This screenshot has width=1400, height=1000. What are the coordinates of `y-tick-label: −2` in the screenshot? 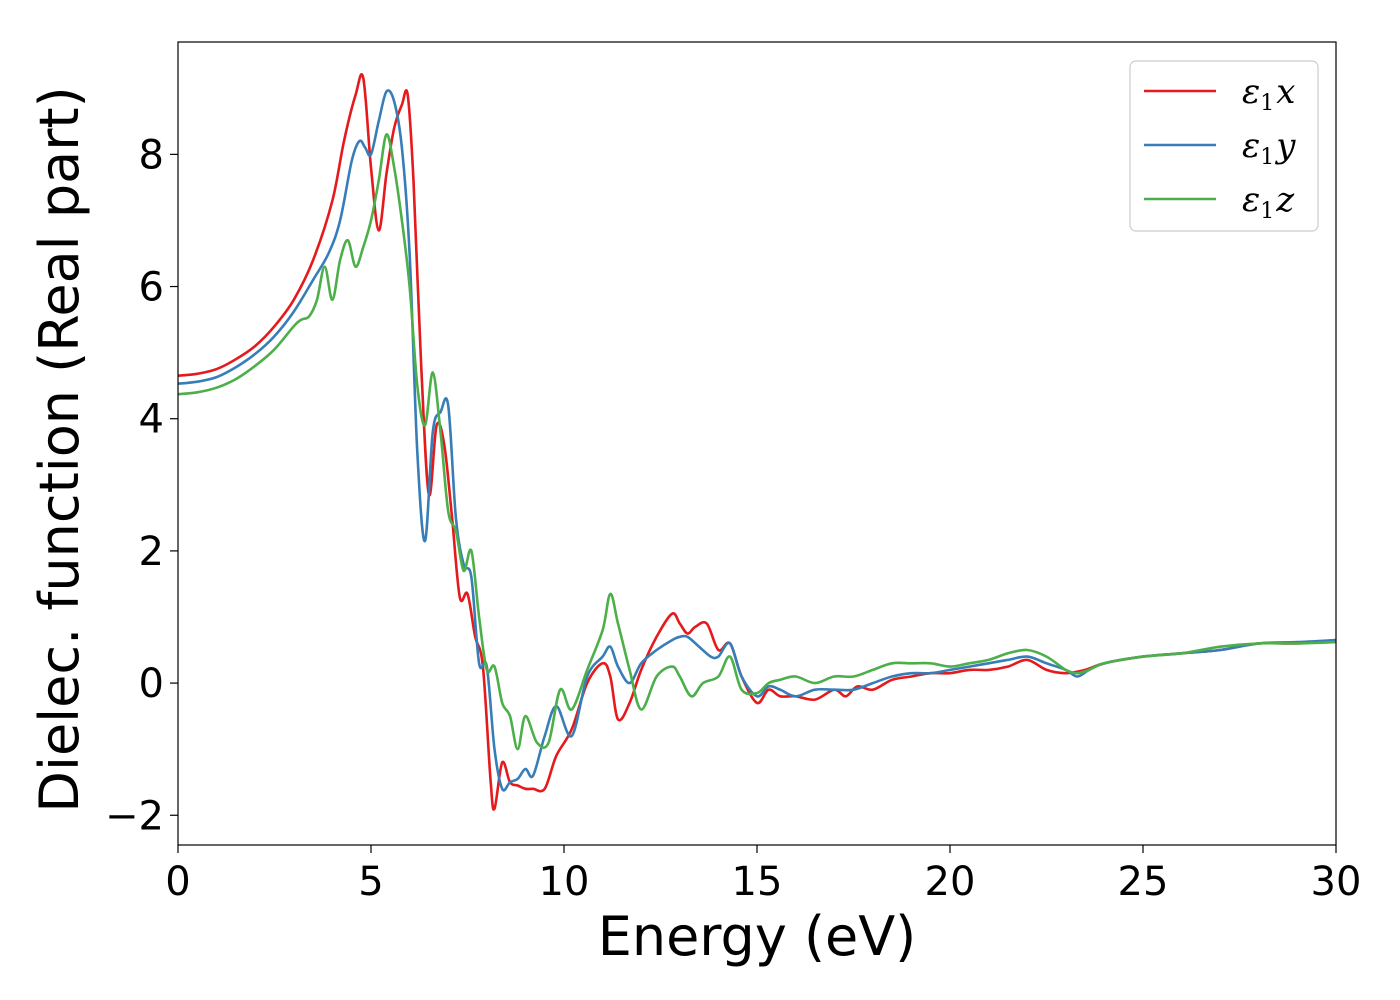 It's located at (134, 816).